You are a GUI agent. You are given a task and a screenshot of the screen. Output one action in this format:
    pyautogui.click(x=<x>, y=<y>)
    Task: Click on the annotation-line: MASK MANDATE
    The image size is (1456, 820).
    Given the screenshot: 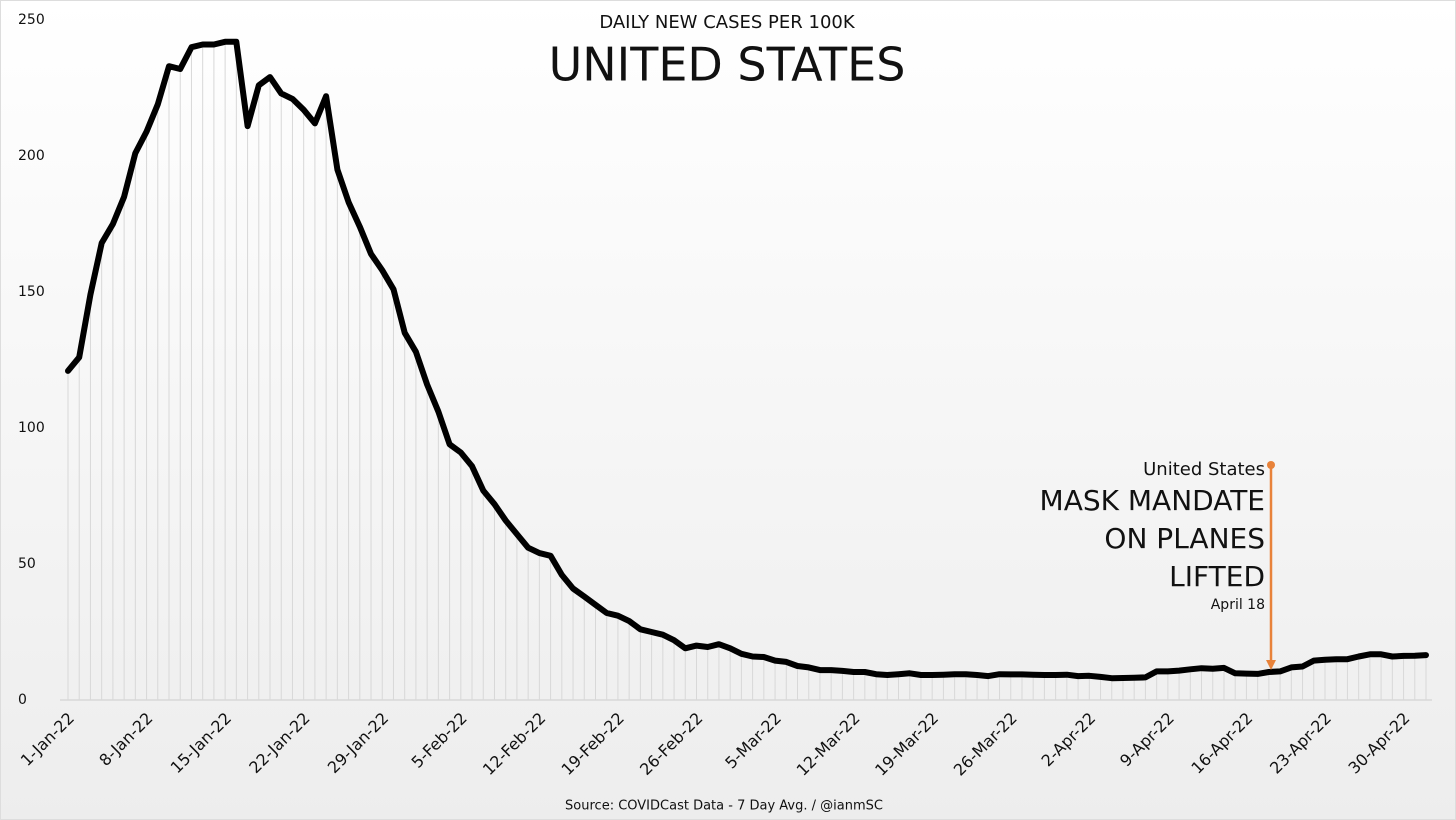 What is the action you would take?
    pyautogui.click(x=1152, y=500)
    